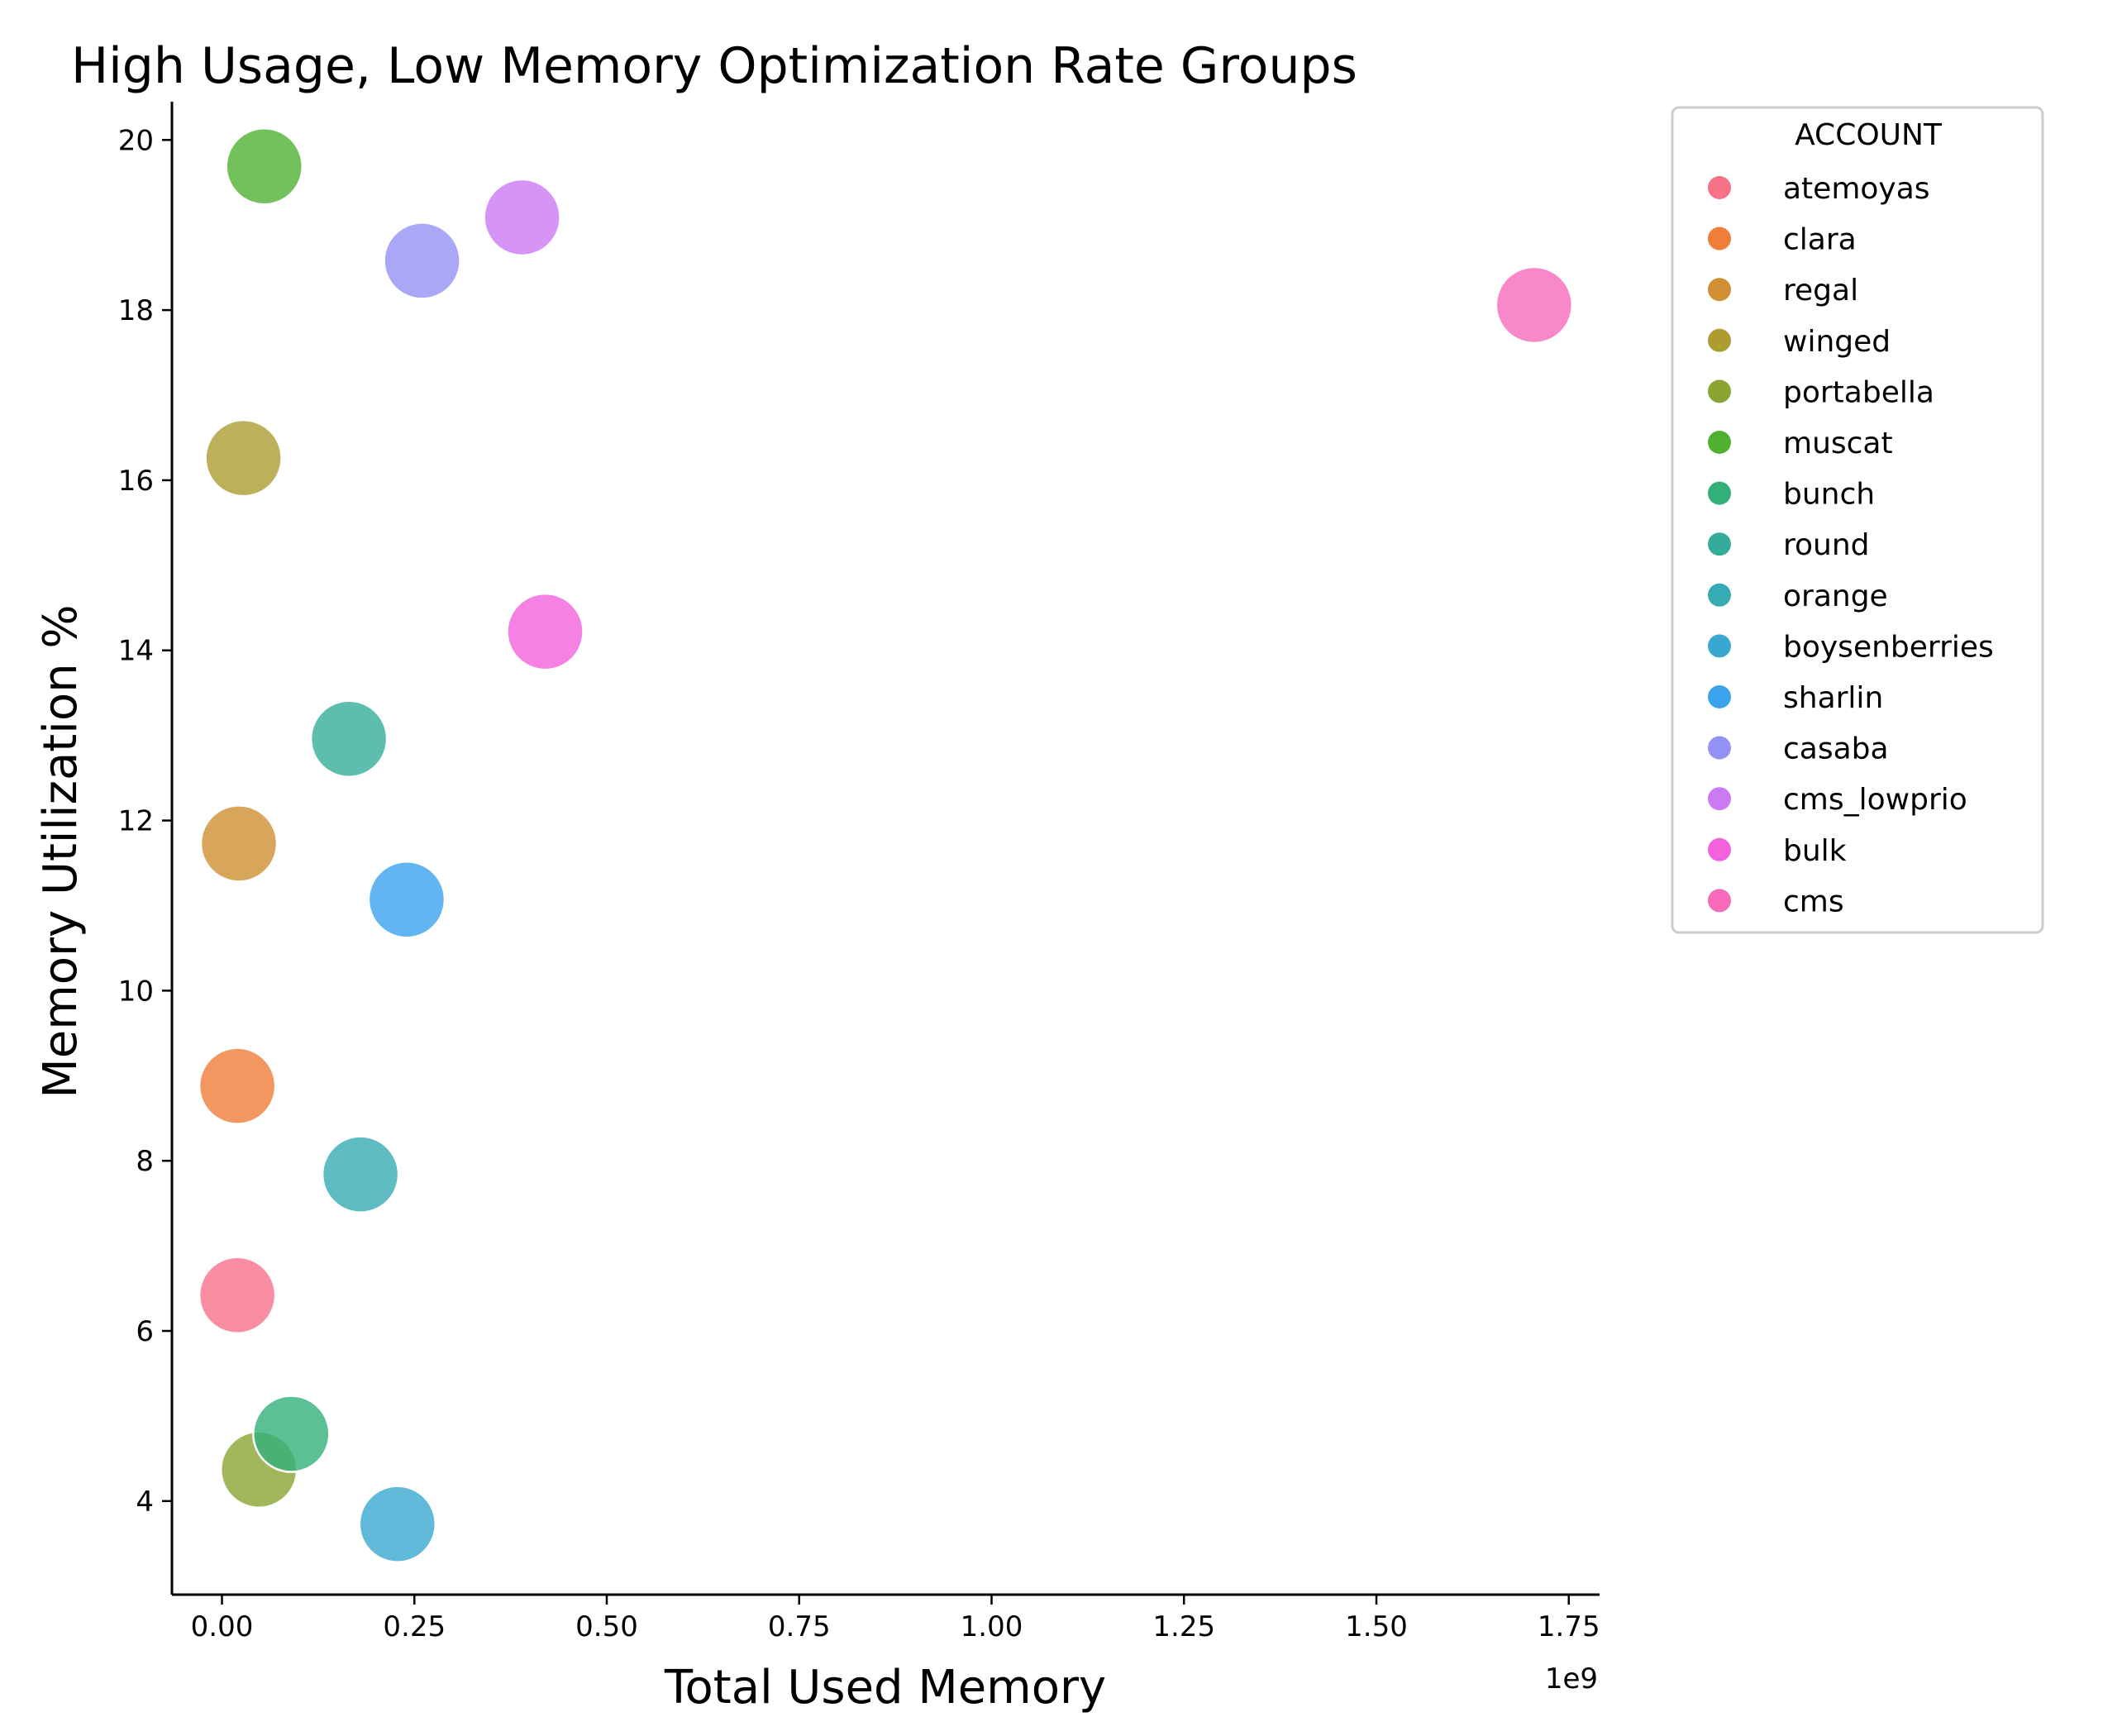 Image resolution: width=2103 pixels, height=1736 pixels. Describe the element at coordinates (398, 1524) in the screenshot. I see `data-point-boysenberries` at that location.